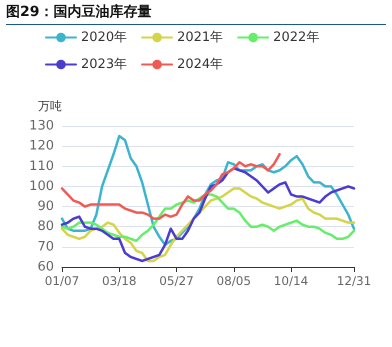 The height and width of the screenshot is (347, 392). What do you see at coordinates (200, 37) in the screenshot?
I see `legend-label: 2021年` at bounding box center [200, 37].